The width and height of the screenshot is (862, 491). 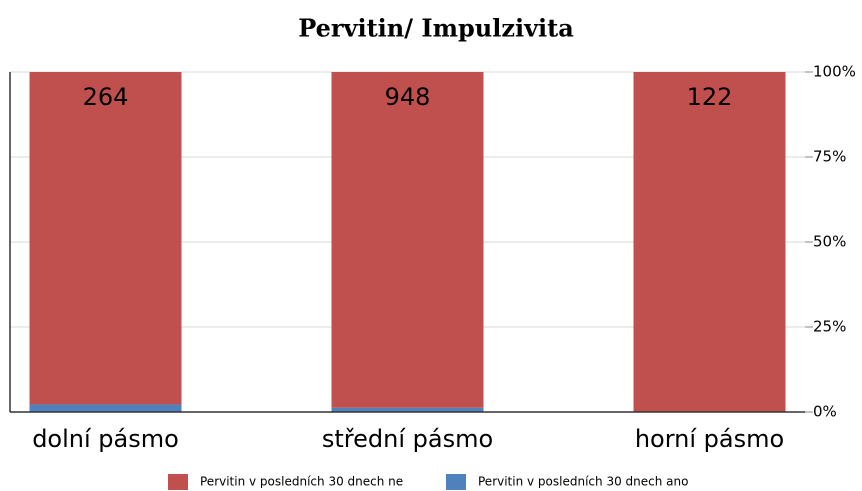 What do you see at coordinates (834, 72) in the screenshot?
I see `y-tick-label: 100%` at bounding box center [834, 72].